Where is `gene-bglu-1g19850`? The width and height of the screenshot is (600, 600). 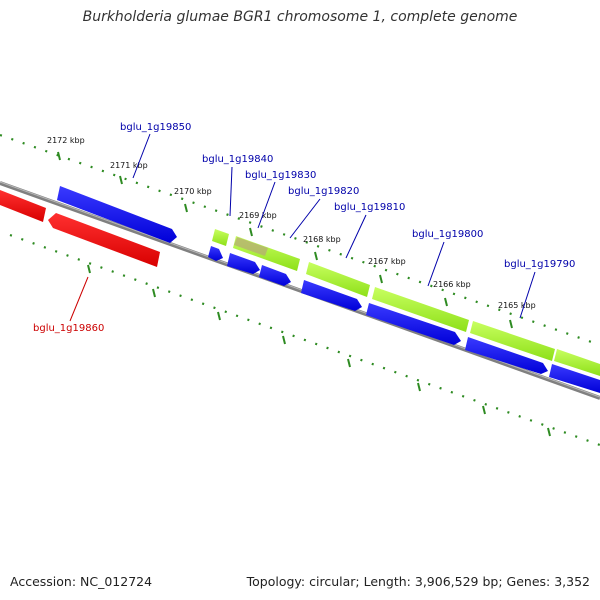 gene-bglu-1g19850 is located at coordinates (117, 214).